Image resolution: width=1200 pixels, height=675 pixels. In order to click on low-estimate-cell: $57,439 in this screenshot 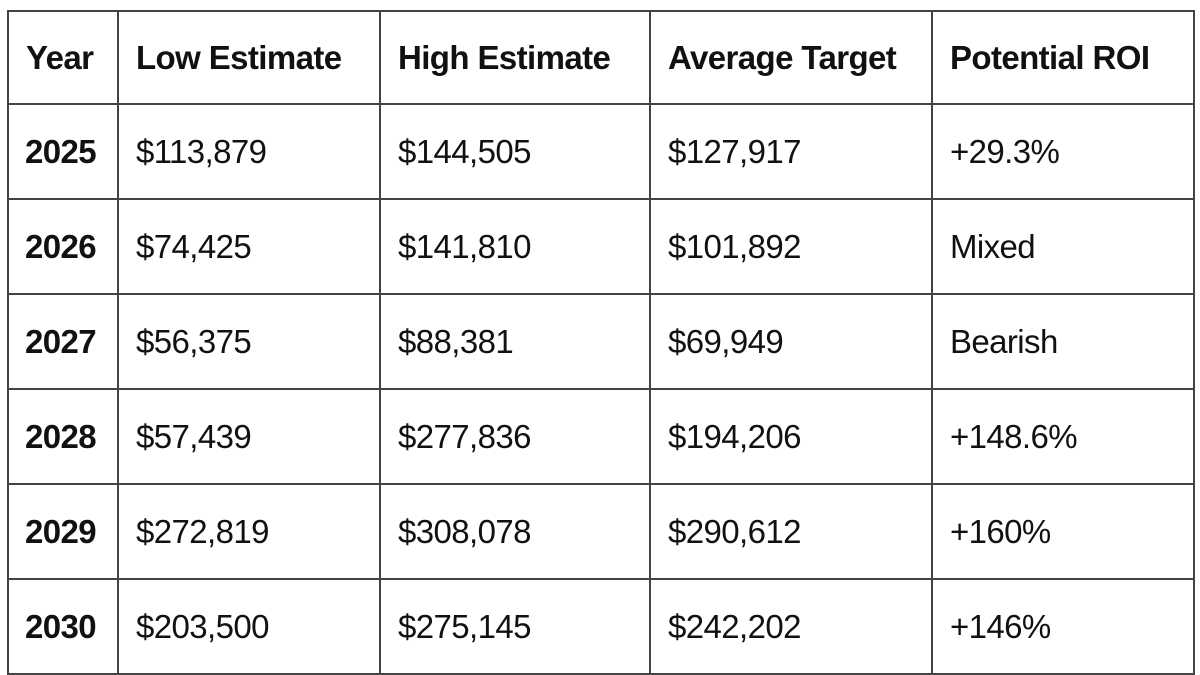, I will do `click(249, 436)`.